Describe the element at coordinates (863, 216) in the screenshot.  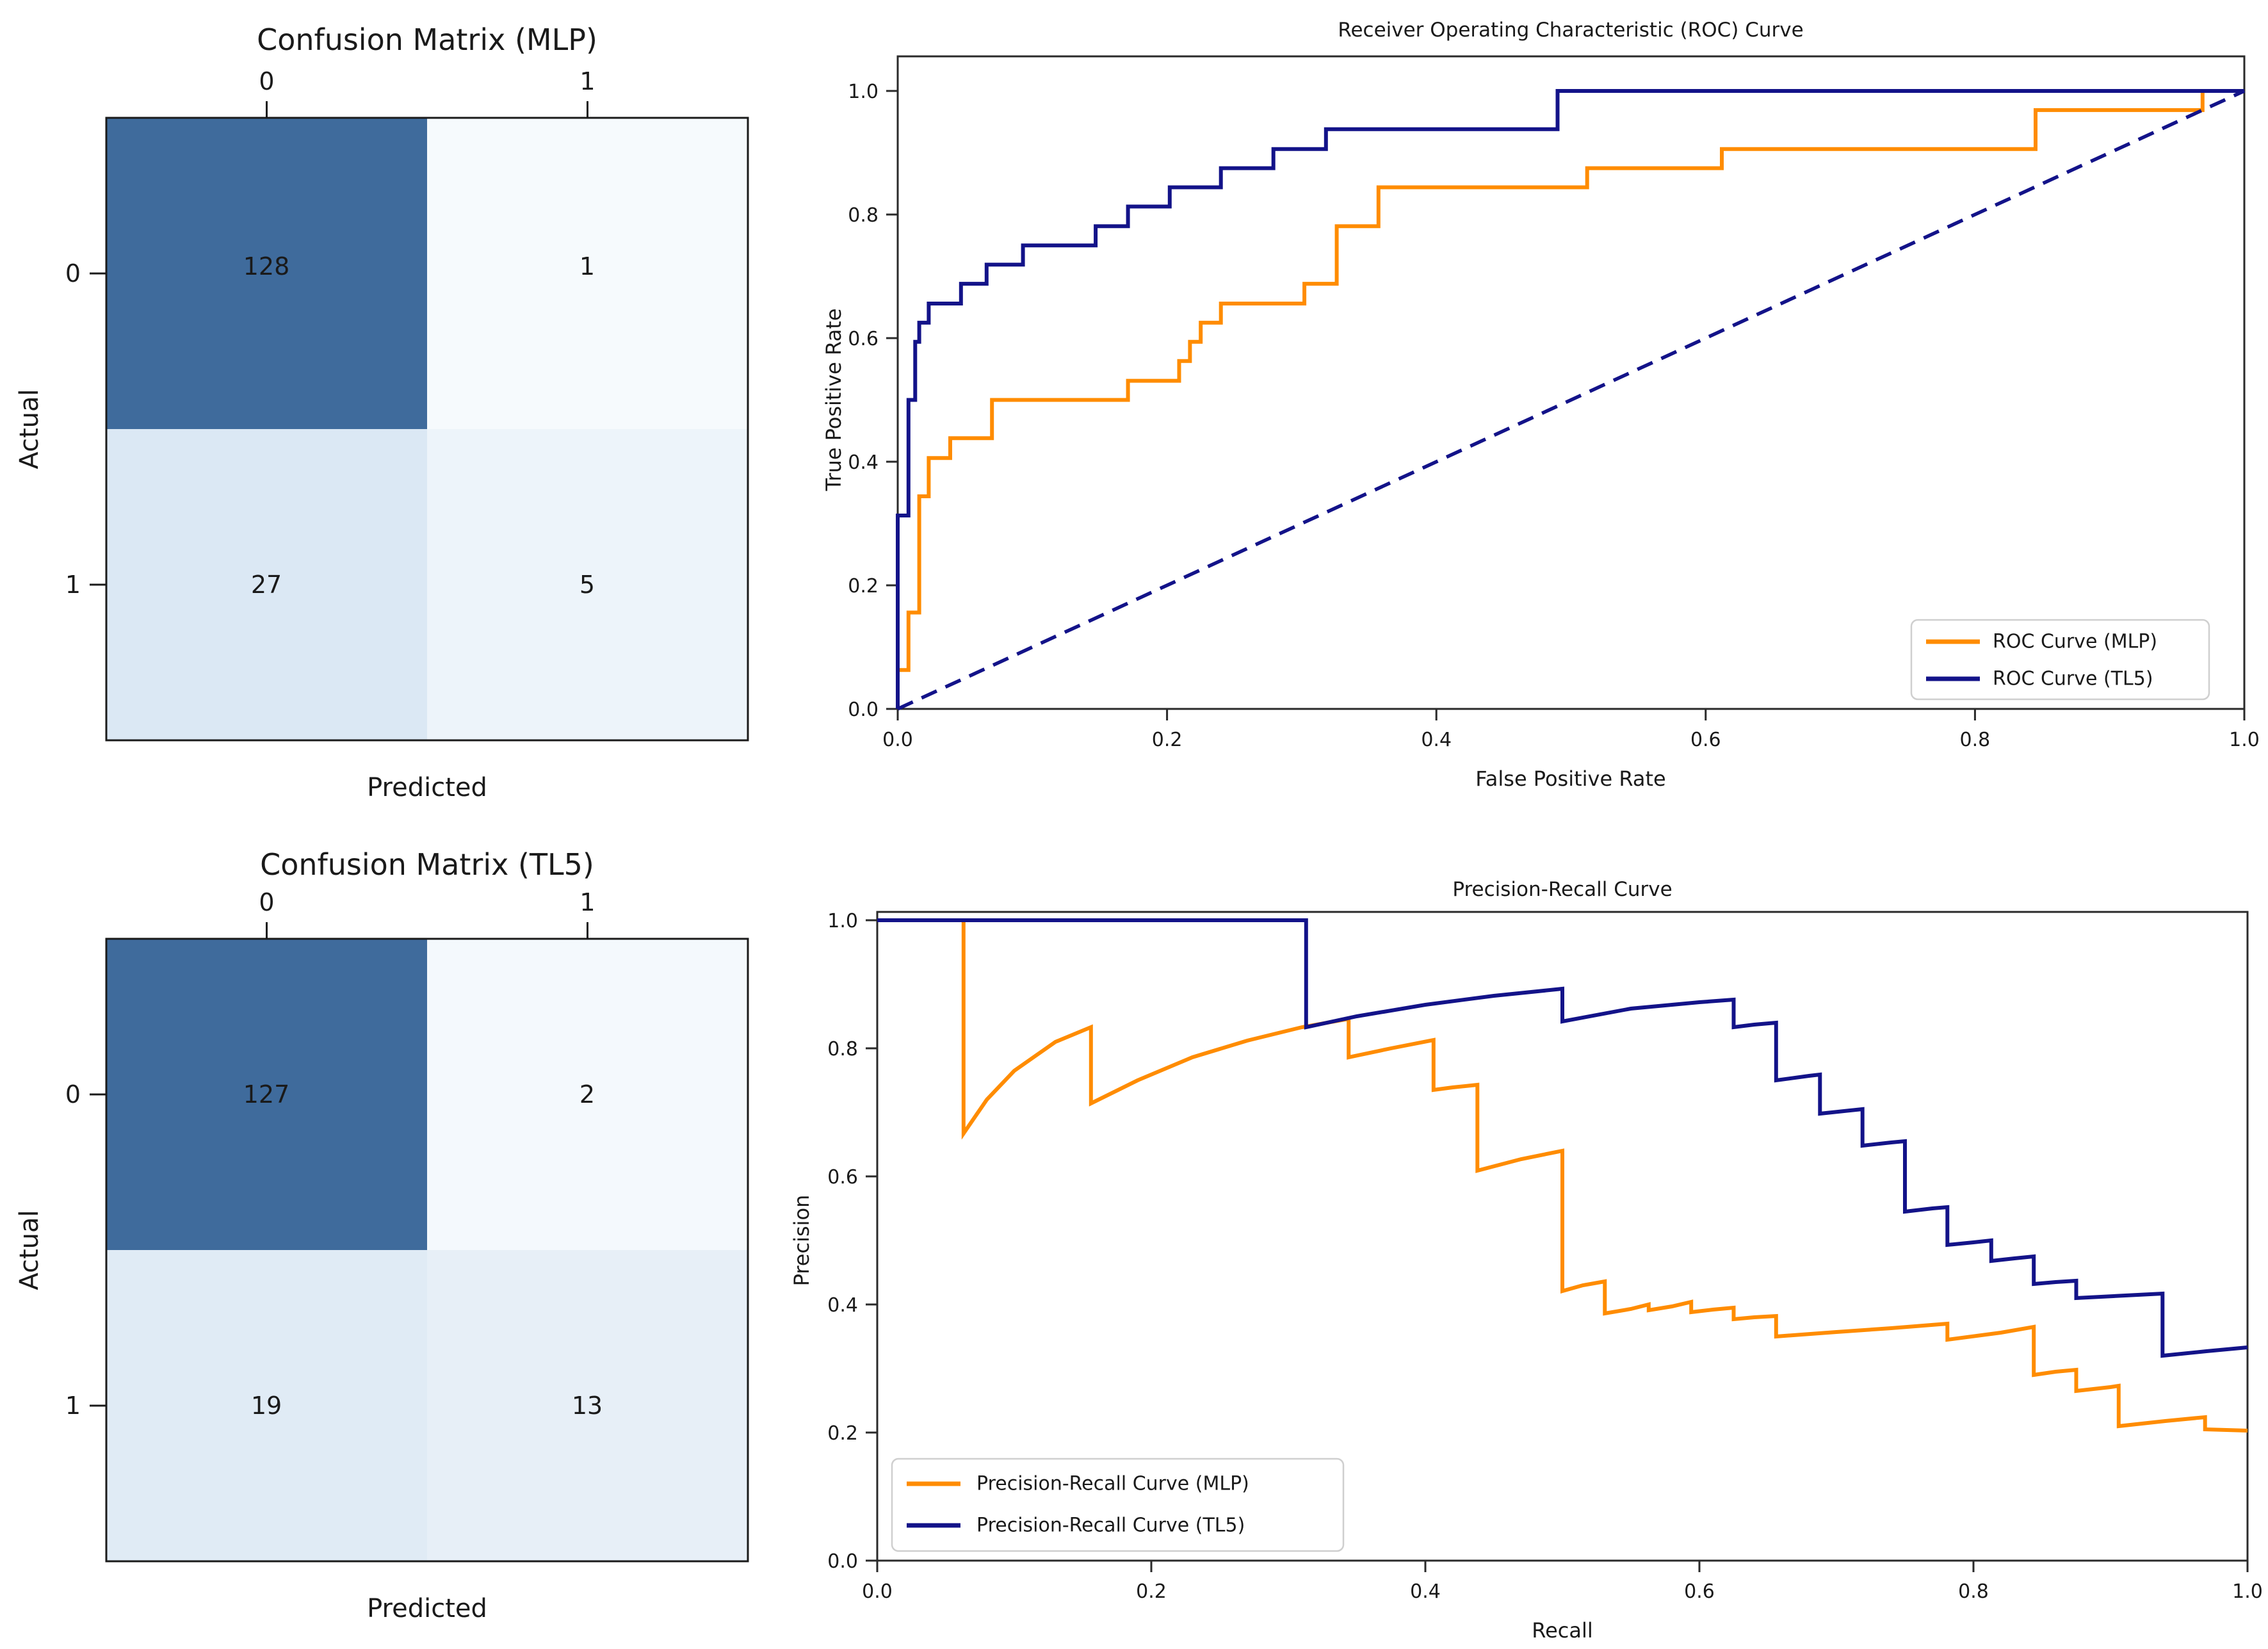
I see `roc-ytick-label: 0.8` at that location.